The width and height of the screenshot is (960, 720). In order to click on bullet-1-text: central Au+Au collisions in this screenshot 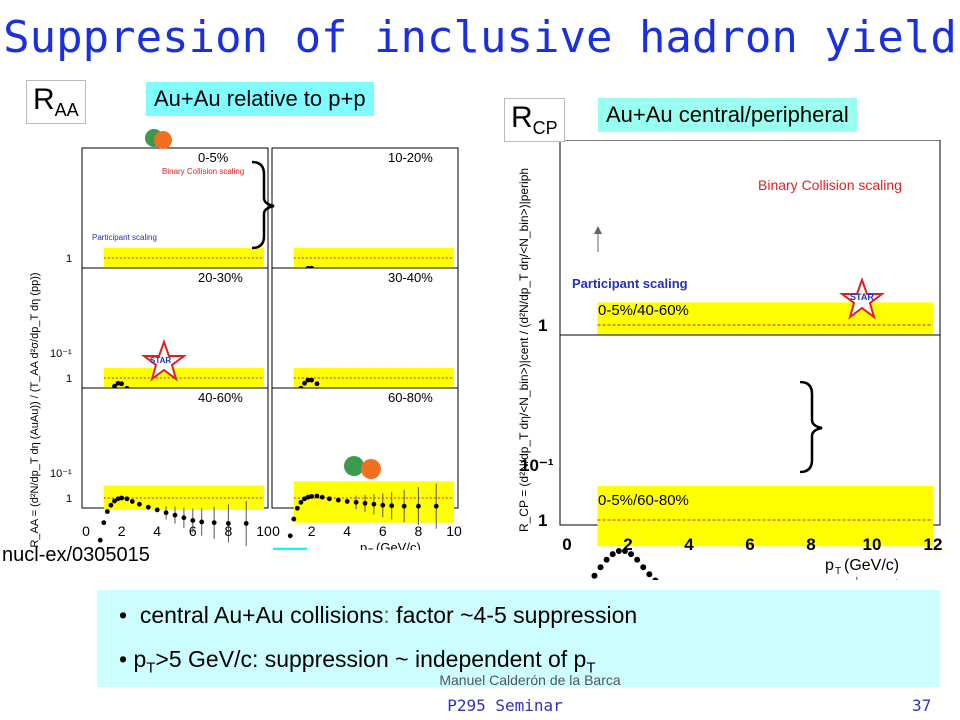, I will do `click(261, 615)`.